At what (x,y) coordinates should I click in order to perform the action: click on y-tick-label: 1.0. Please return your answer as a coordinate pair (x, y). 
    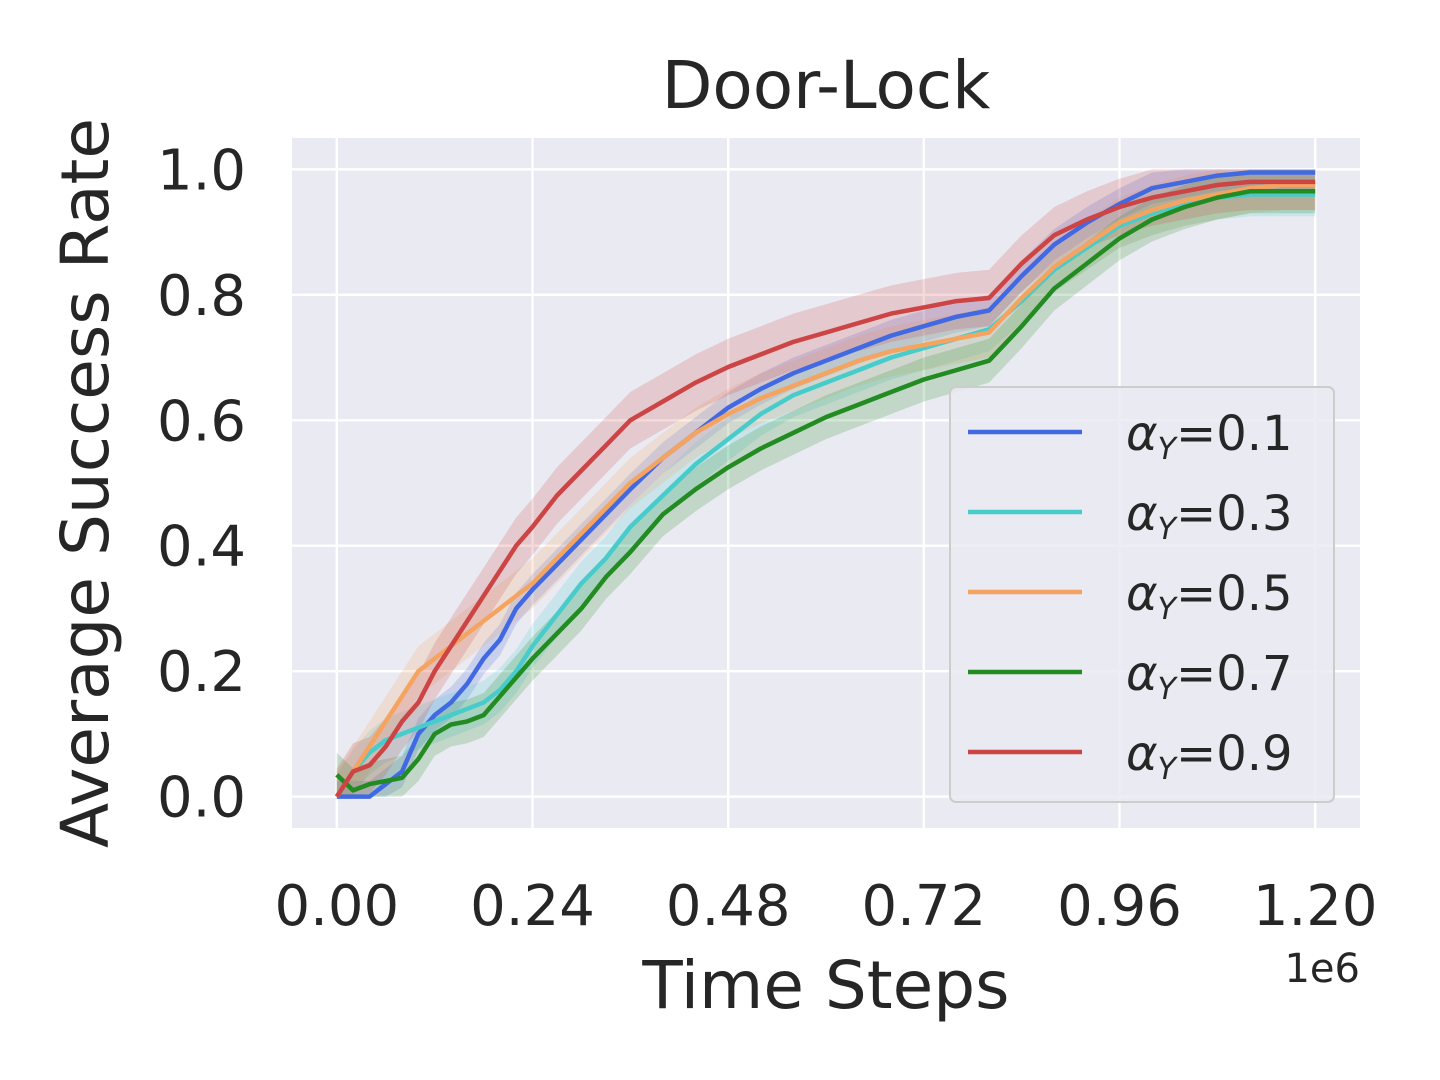
    Looking at the image, I should click on (201, 170).